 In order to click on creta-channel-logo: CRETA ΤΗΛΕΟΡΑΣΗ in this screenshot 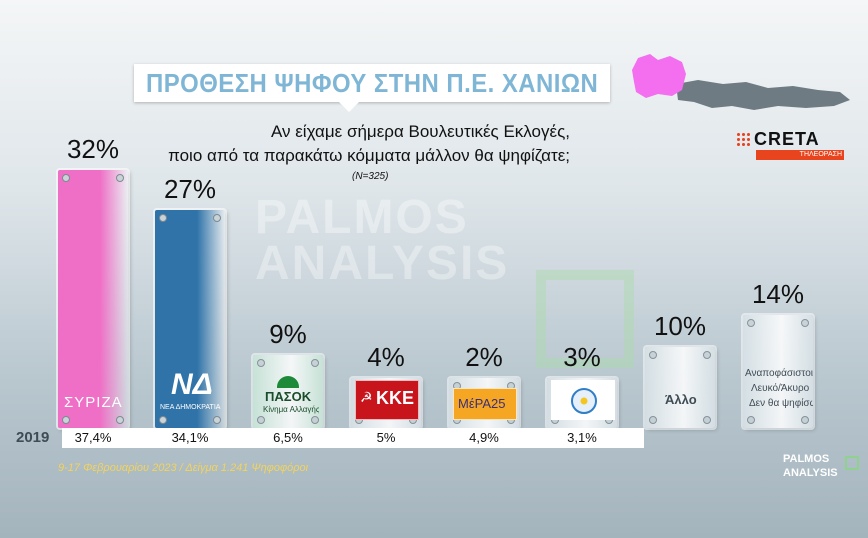, I will do `click(790, 144)`.